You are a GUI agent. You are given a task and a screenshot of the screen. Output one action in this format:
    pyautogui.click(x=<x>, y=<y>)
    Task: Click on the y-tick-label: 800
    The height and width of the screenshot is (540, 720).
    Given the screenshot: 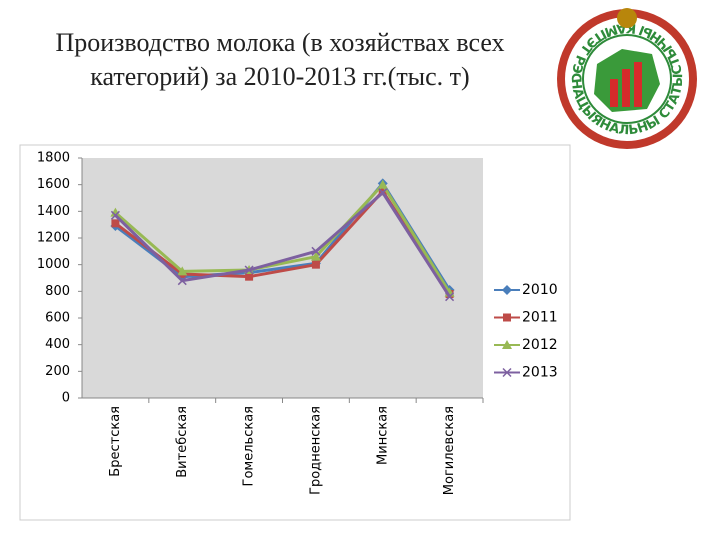 What is the action you would take?
    pyautogui.click(x=57, y=291)
    